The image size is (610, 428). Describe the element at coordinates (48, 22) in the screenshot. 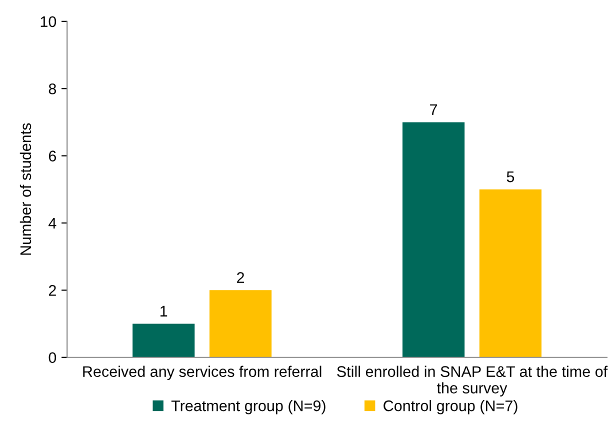

I see `y-tick-label: 10` at that location.